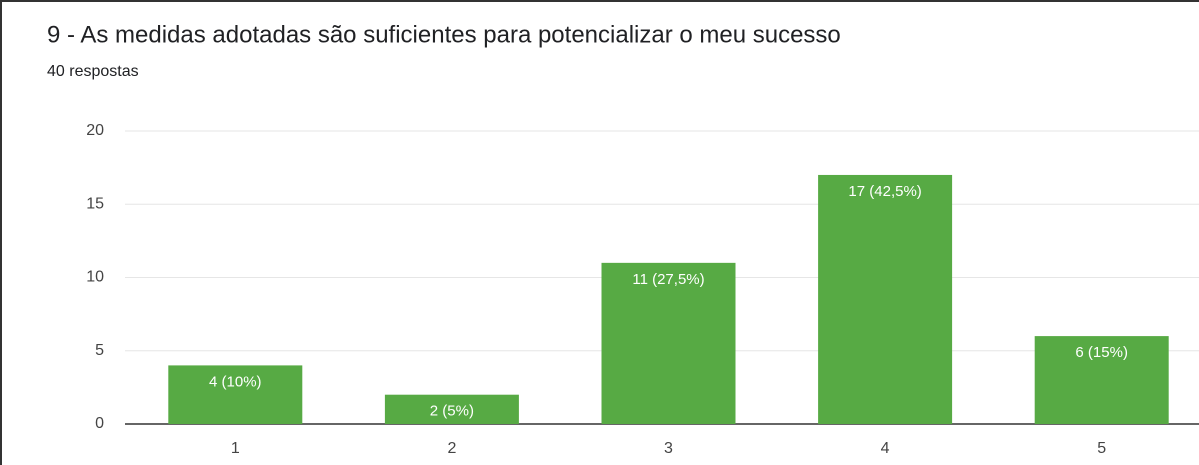 The height and width of the screenshot is (465, 1199). What do you see at coordinates (95, 130) in the screenshot?
I see `y-tick-label: 20` at bounding box center [95, 130].